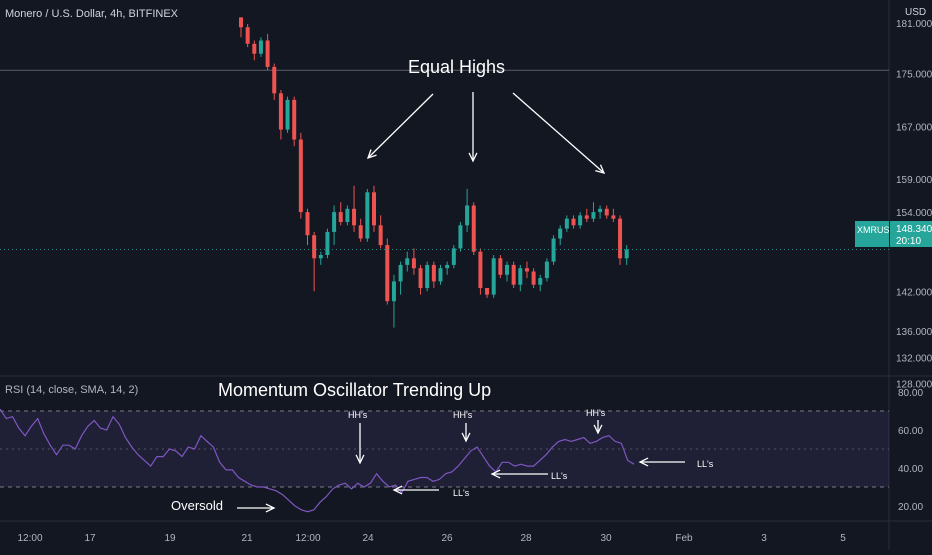 The width and height of the screenshot is (932, 555). What do you see at coordinates (843, 538) in the screenshot?
I see `time-tick-label: 5` at bounding box center [843, 538].